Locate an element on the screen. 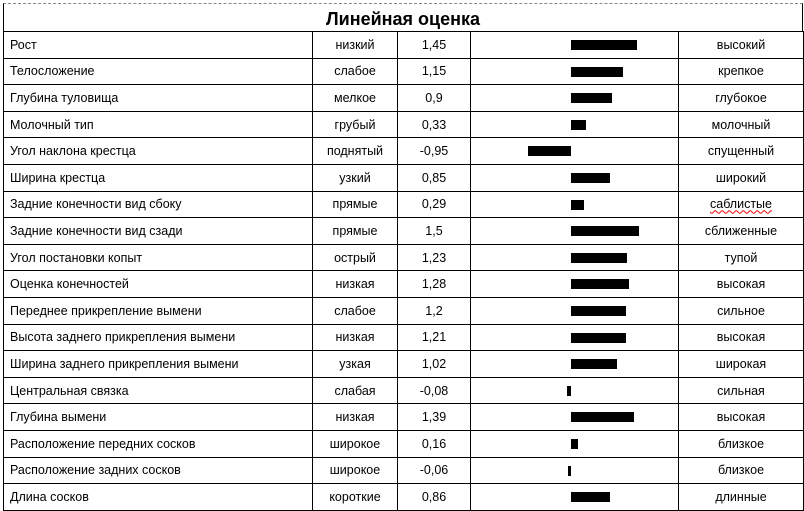 The width and height of the screenshot is (804, 511). table-row: Рост низкий 1,45 высокий is located at coordinates (403, 45).